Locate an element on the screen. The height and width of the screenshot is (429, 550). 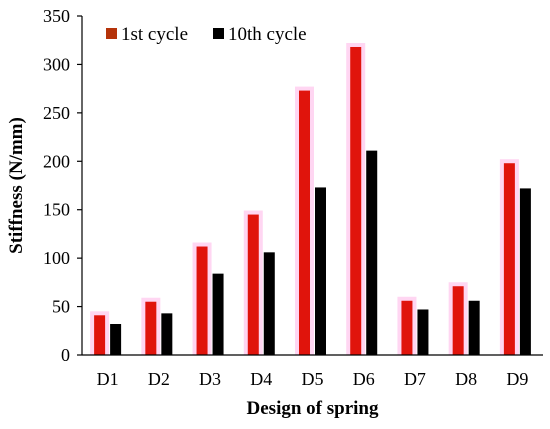
x-tick-label: D4 is located at coordinates (261, 379).